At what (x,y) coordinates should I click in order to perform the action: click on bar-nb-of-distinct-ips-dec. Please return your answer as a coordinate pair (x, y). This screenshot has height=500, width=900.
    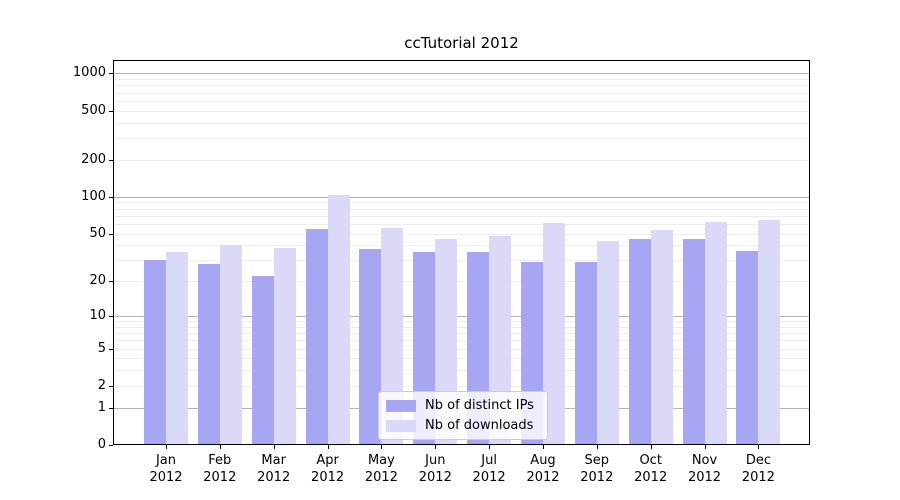
    Looking at the image, I should click on (747, 347).